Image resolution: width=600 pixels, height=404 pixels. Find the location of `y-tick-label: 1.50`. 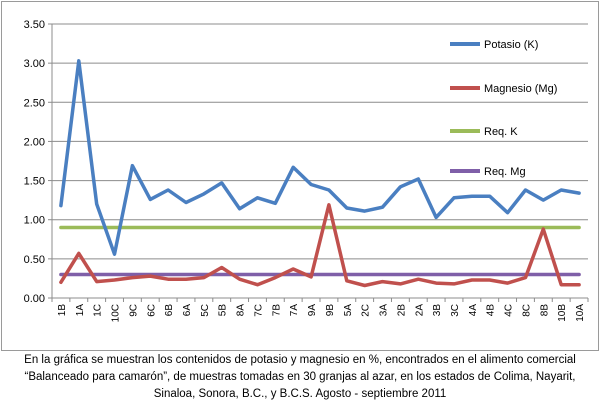

y-tick-label: 1.50 is located at coordinates (34, 182).